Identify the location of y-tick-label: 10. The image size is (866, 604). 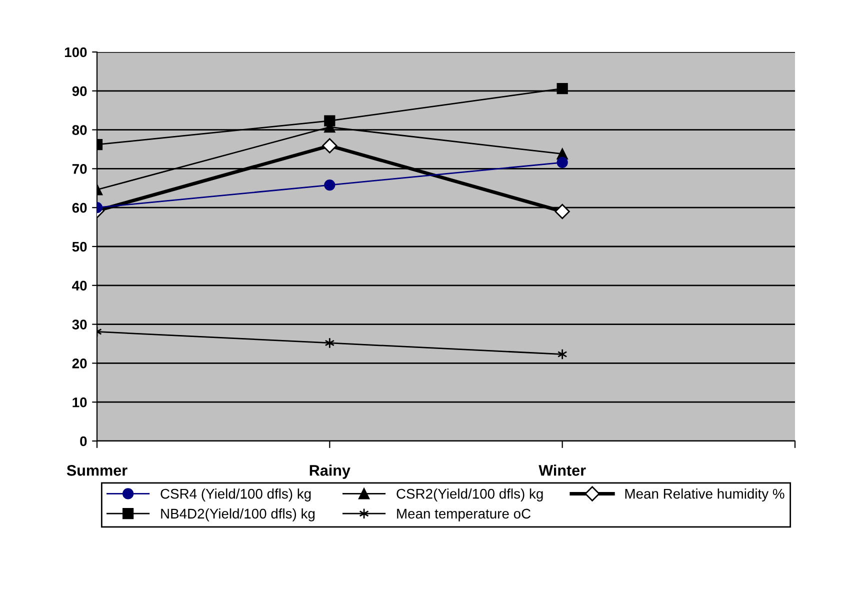
(79, 402).